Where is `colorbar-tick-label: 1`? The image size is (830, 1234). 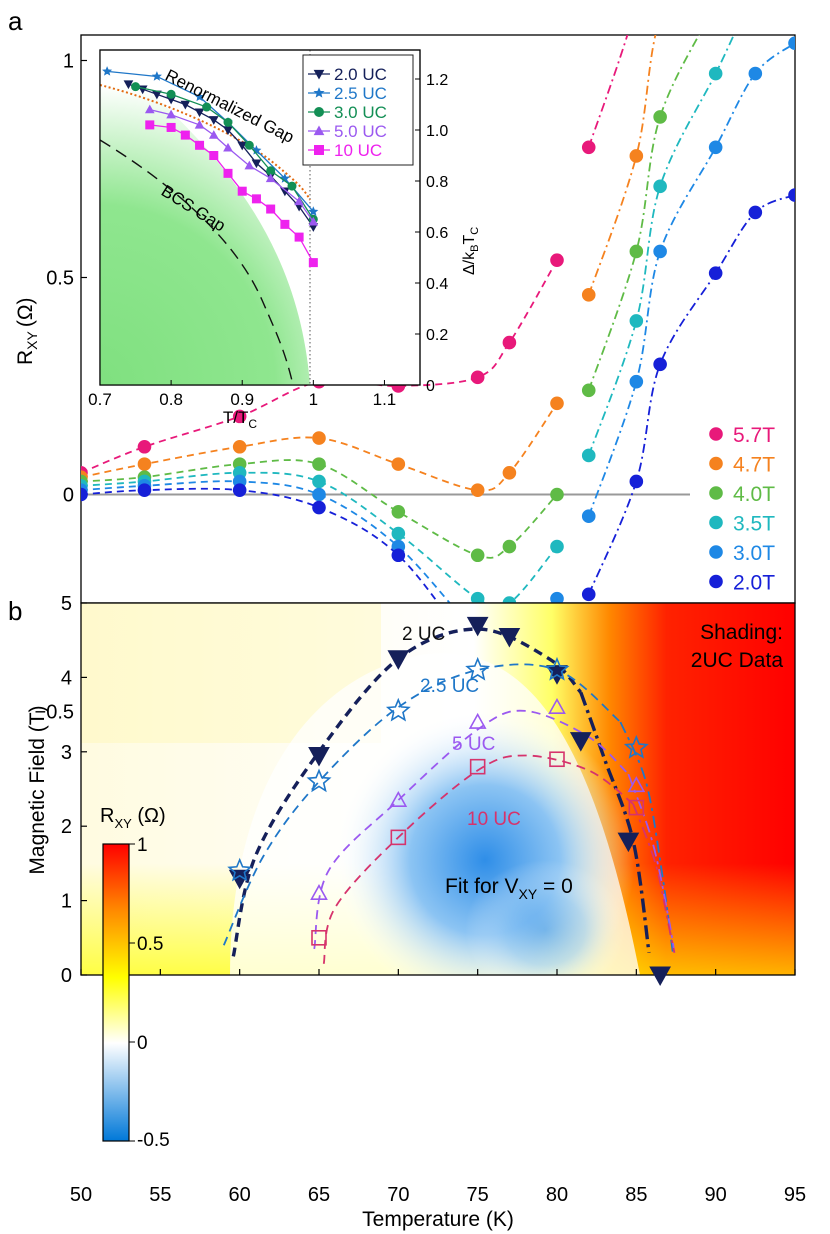
colorbar-tick-label: 1 is located at coordinates (142, 845).